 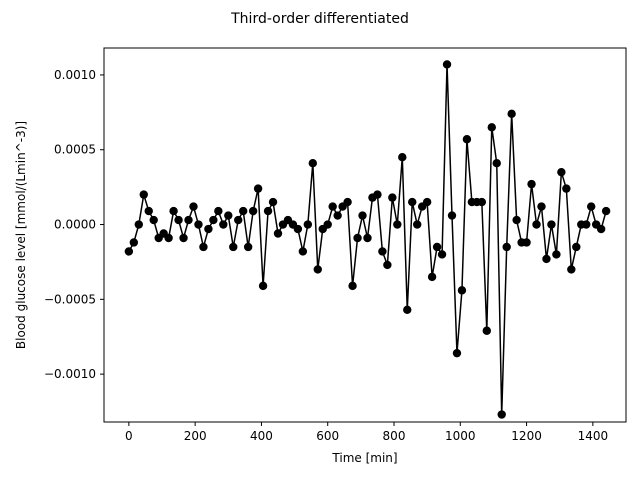 I want to click on x-tick-label: 1400, so click(x=593, y=436).